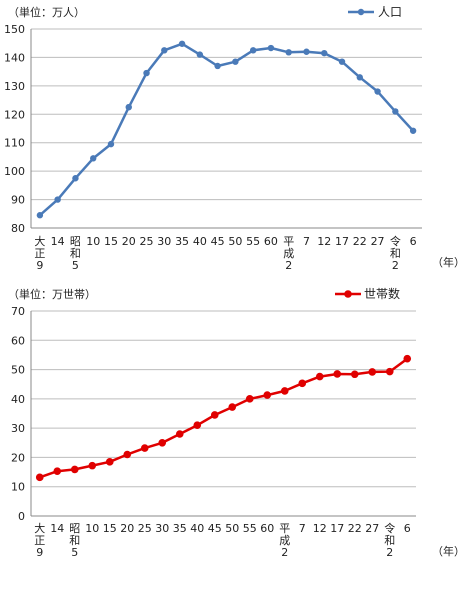 The width and height of the screenshot is (462, 589). What do you see at coordinates (14, 143) in the screenshot?
I see `y-tick-label: 110` at bounding box center [14, 143].